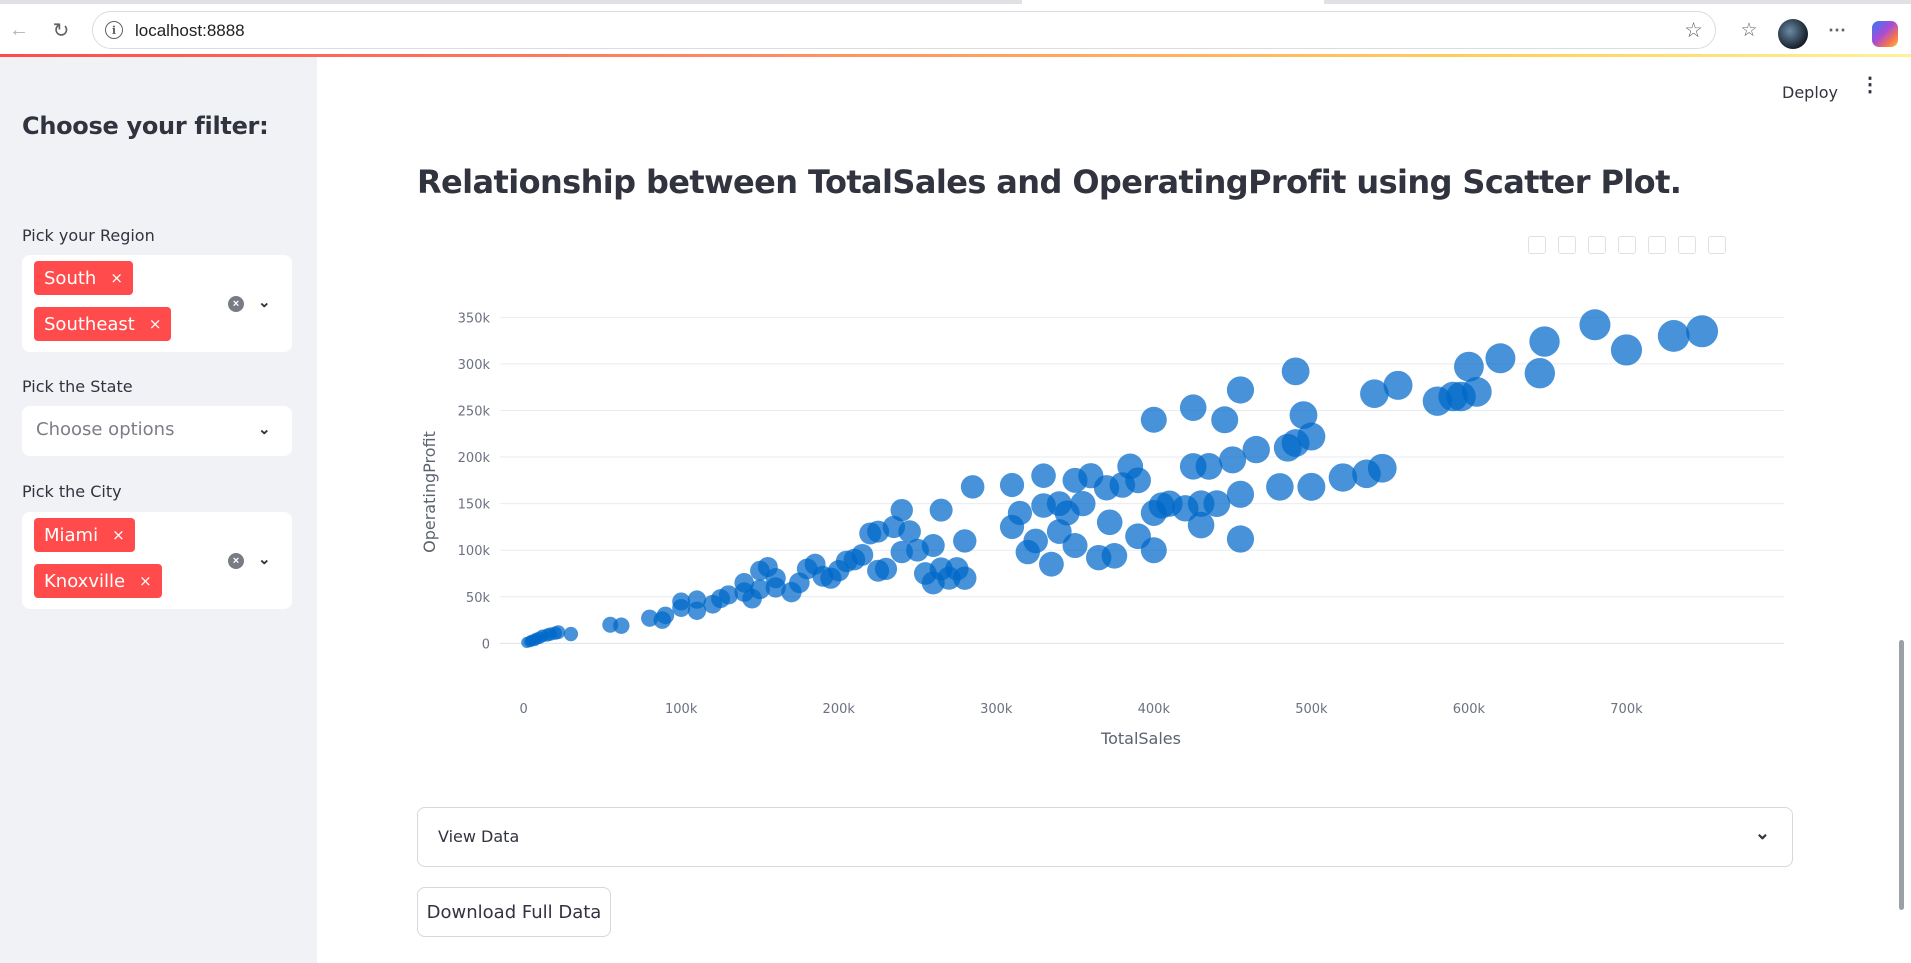  What do you see at coordinates (1567, 245) in the screenshot?
I see `zoom-icon` at bounding box center [1567, 245].